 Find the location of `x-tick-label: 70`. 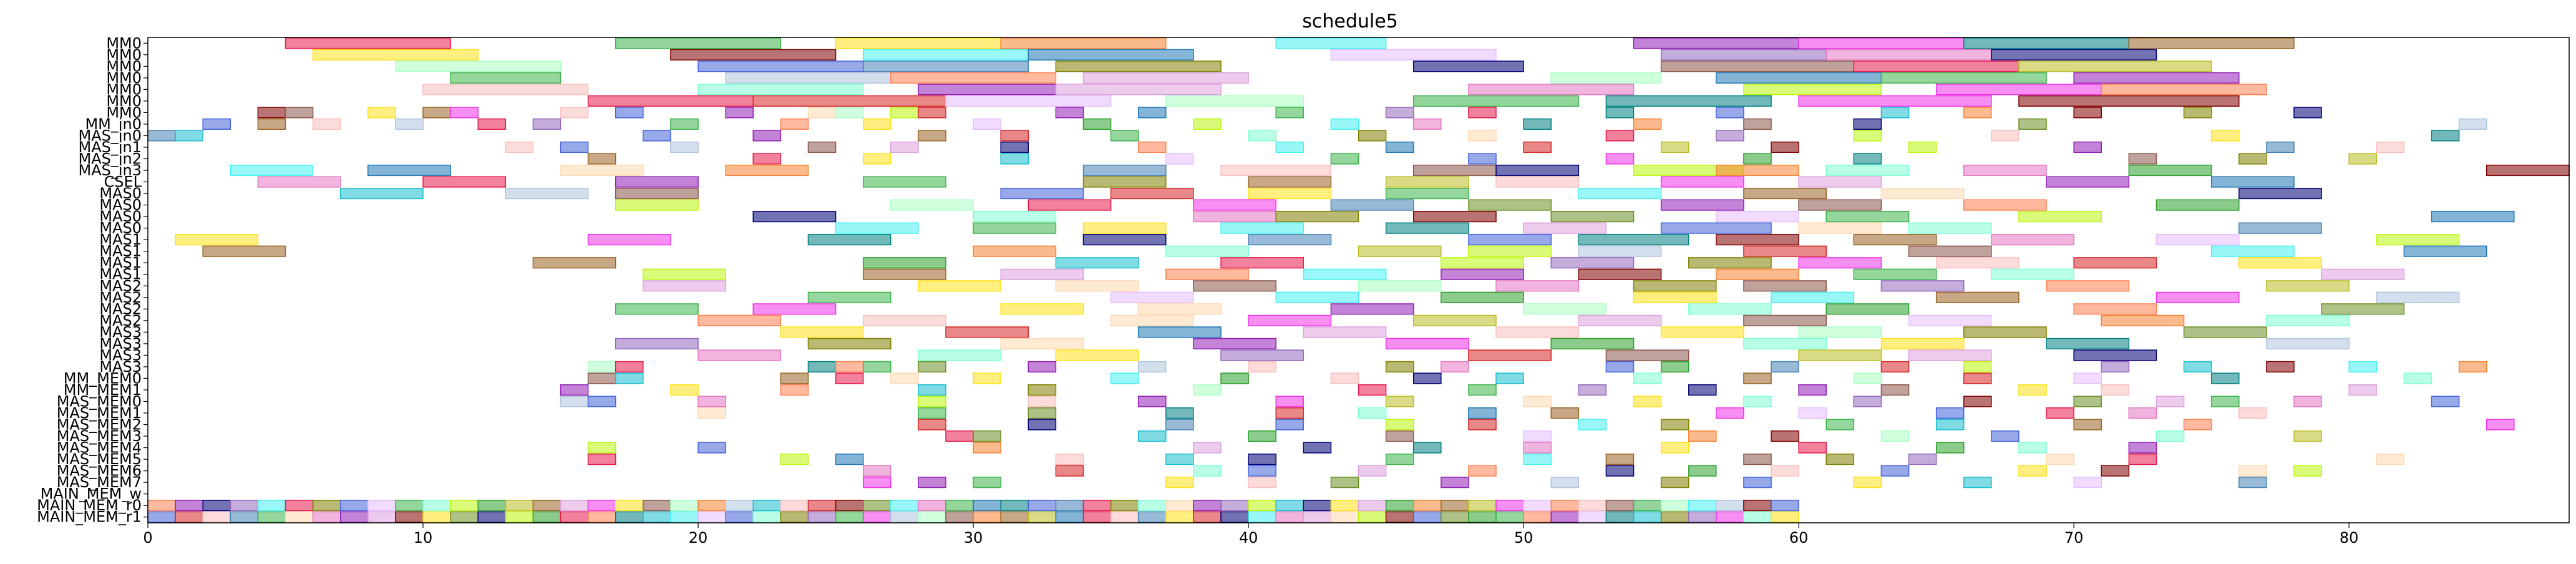

x-tick-label: 70 is located at coordinates (2074, 538).